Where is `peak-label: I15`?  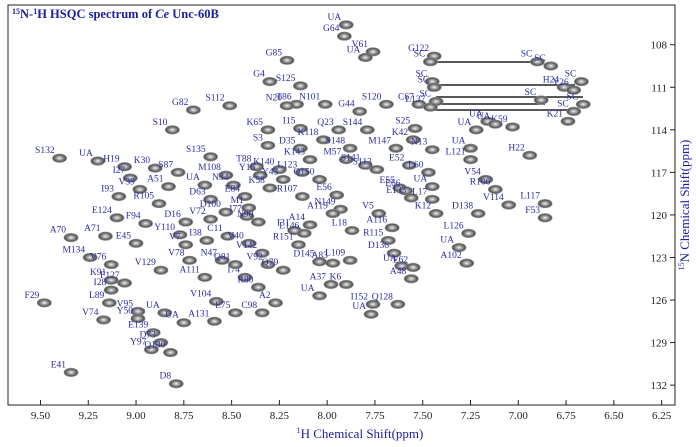 peak-label: I15 is located at coordinates (289, 121).